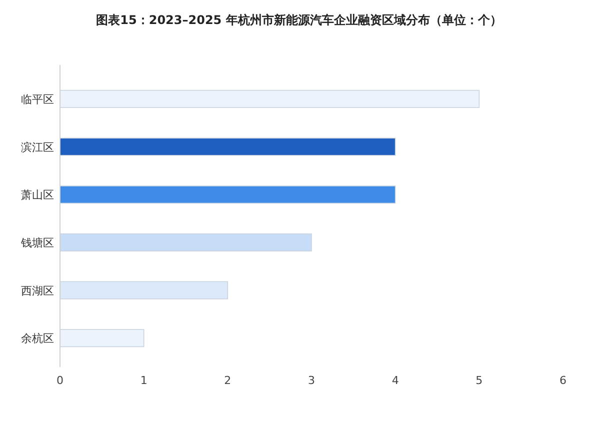  Describe the element at coordinates (311, 380) in the screenshot. I see `x-tick-label: 3` at that location.